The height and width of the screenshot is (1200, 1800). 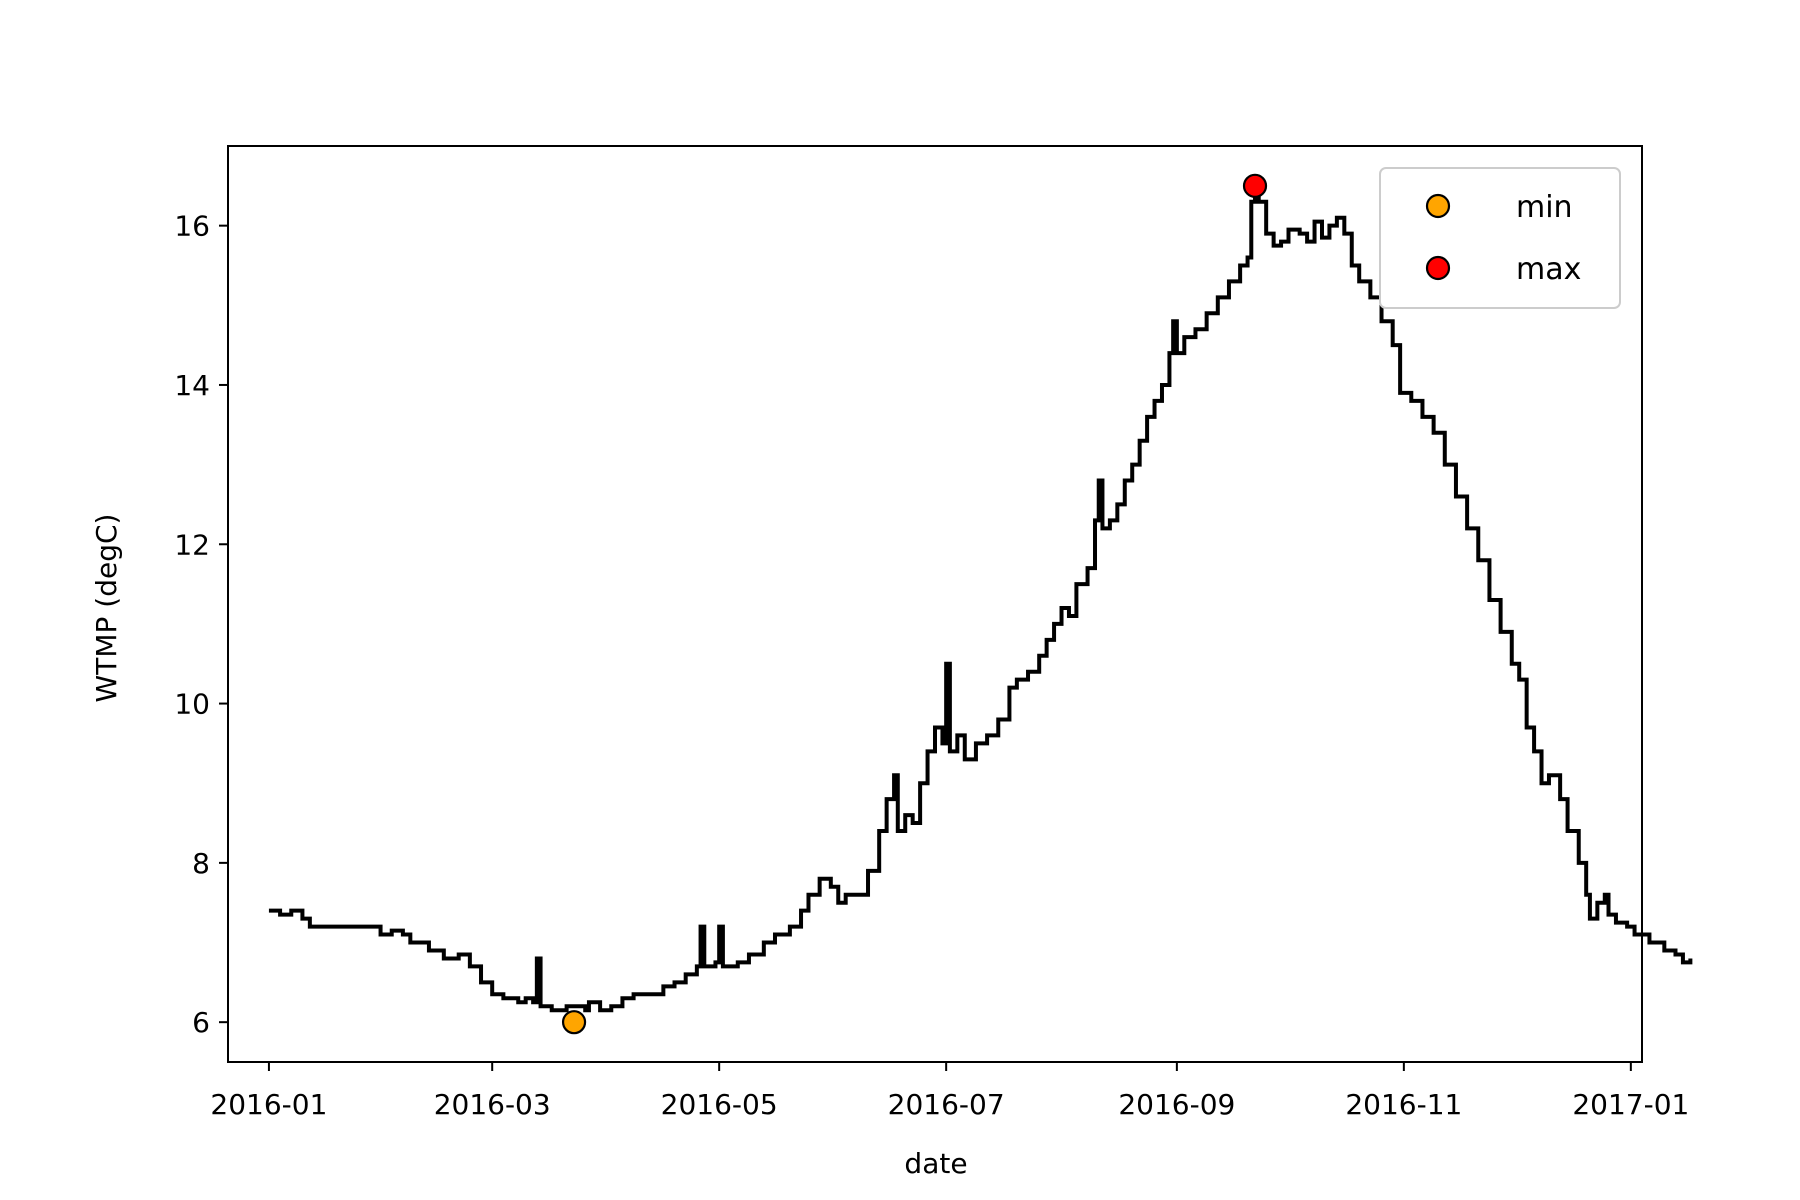 I want to click on legend-box, so click(x=1500, y=238).